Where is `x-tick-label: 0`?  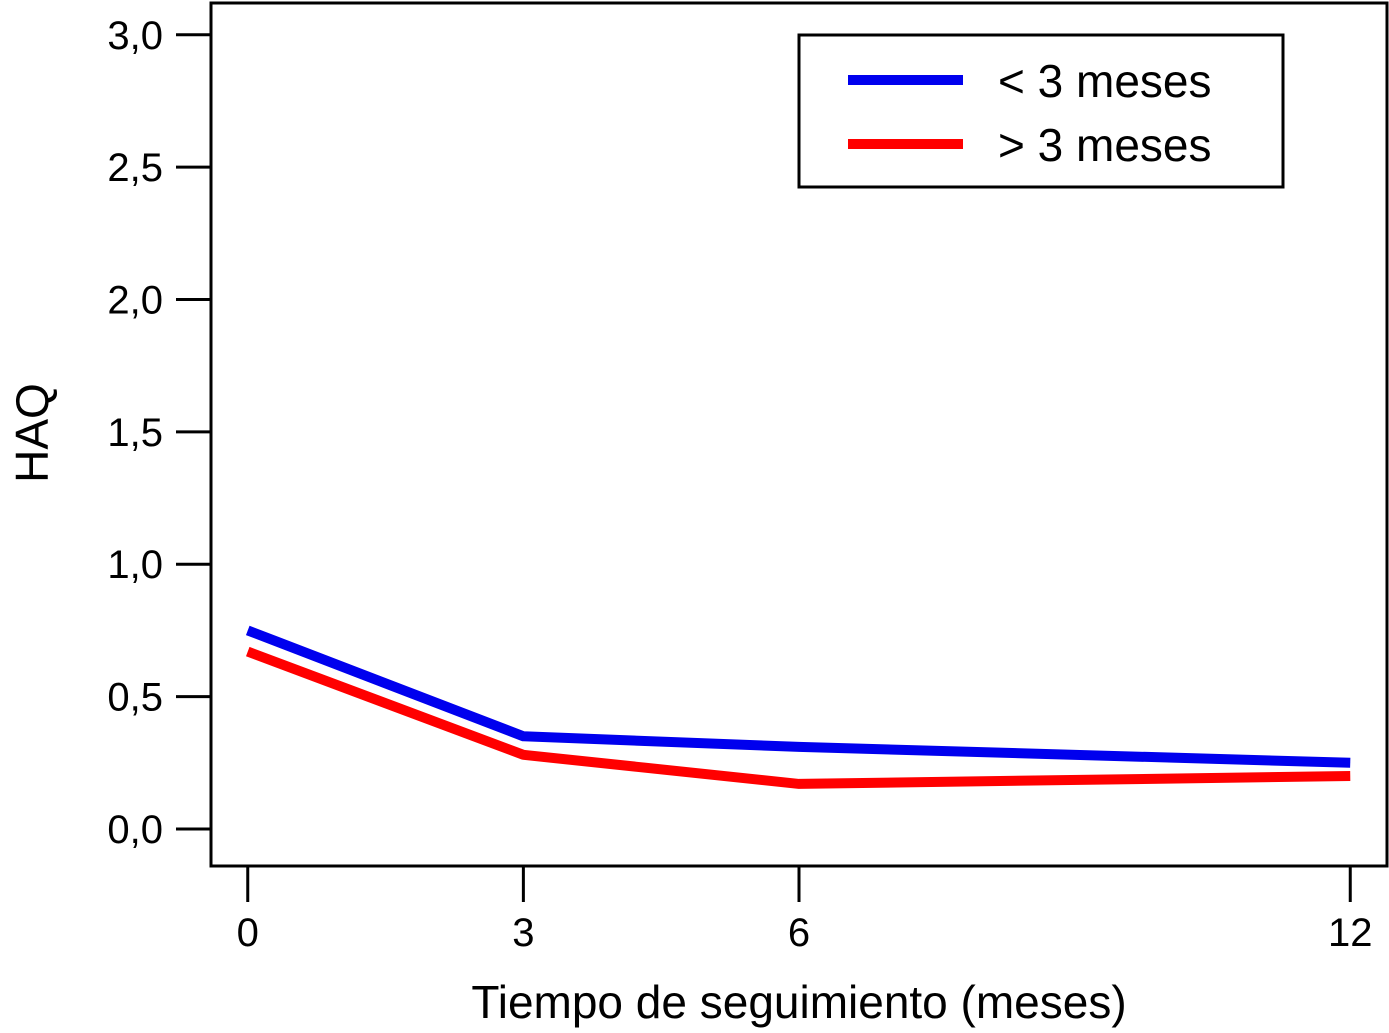
x-tick-label: 0 is located at coordinates (248, 933).